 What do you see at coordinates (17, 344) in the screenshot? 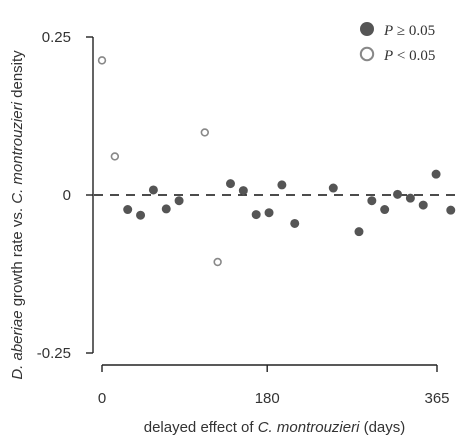
I see `y-axis-label-italic1: D. aberiae` at bounding box center [17, 344].